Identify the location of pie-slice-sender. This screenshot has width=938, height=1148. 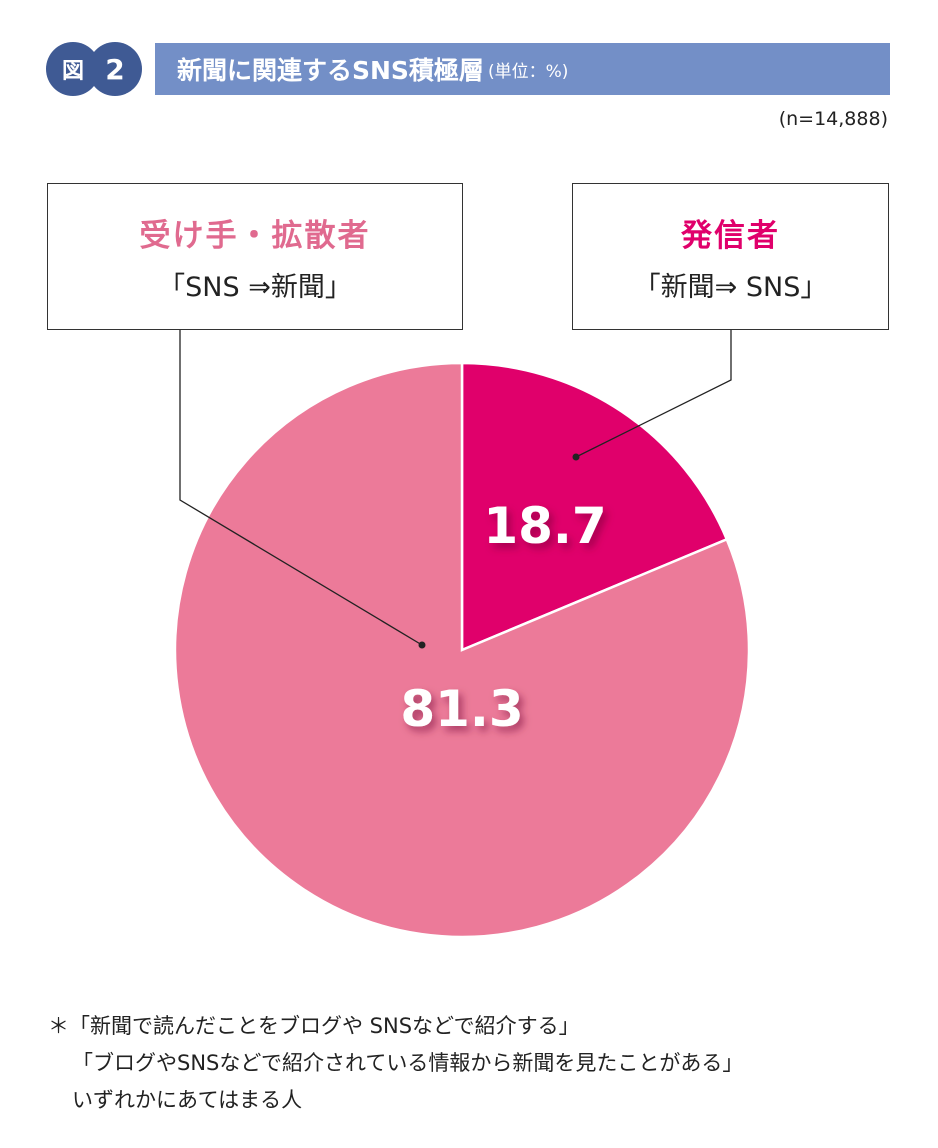
(594, 506).